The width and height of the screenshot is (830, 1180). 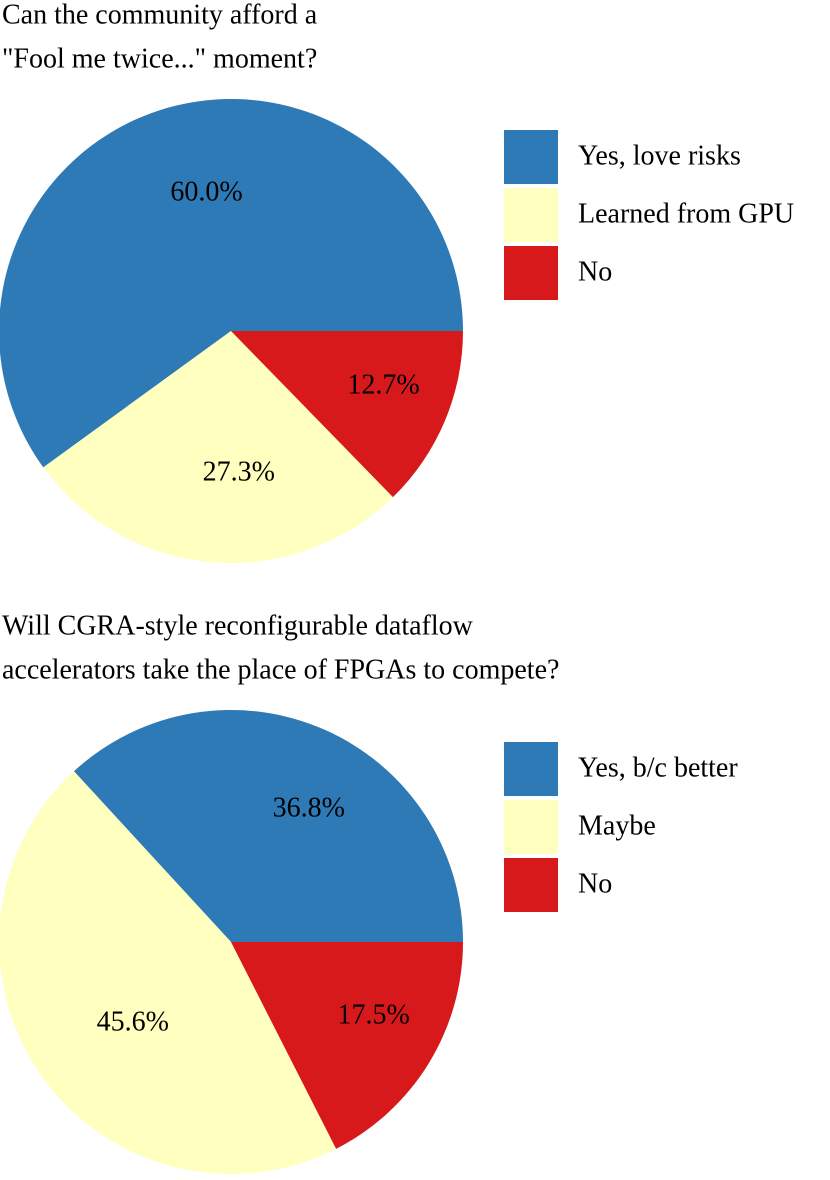 What do you see at coordinates (617, 825) in the screenshot?
I see `legend-label: Maybe` at bounding box center [617, 825].